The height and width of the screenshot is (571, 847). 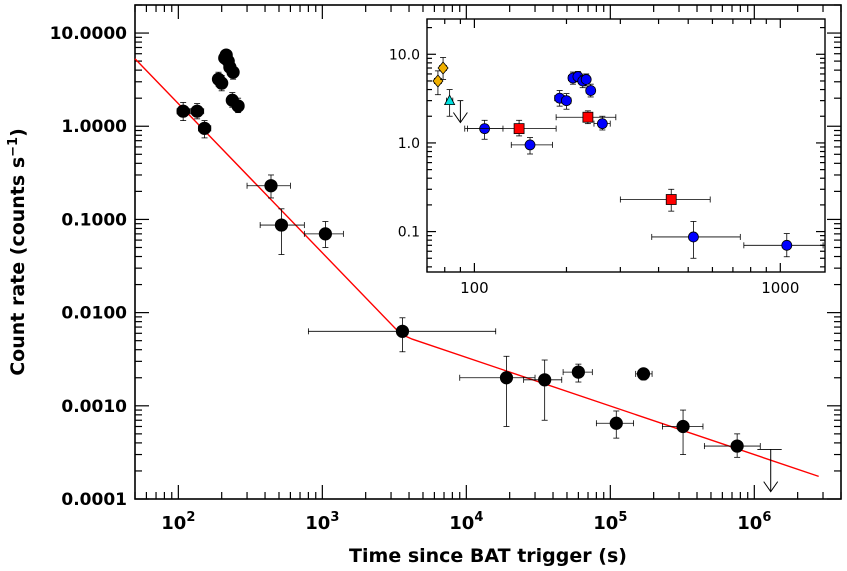 What do you see at coordinates (334, 517) in the screenshot?
I see `x-tick-label-exponent: 3` at bounding box center [334, 517].